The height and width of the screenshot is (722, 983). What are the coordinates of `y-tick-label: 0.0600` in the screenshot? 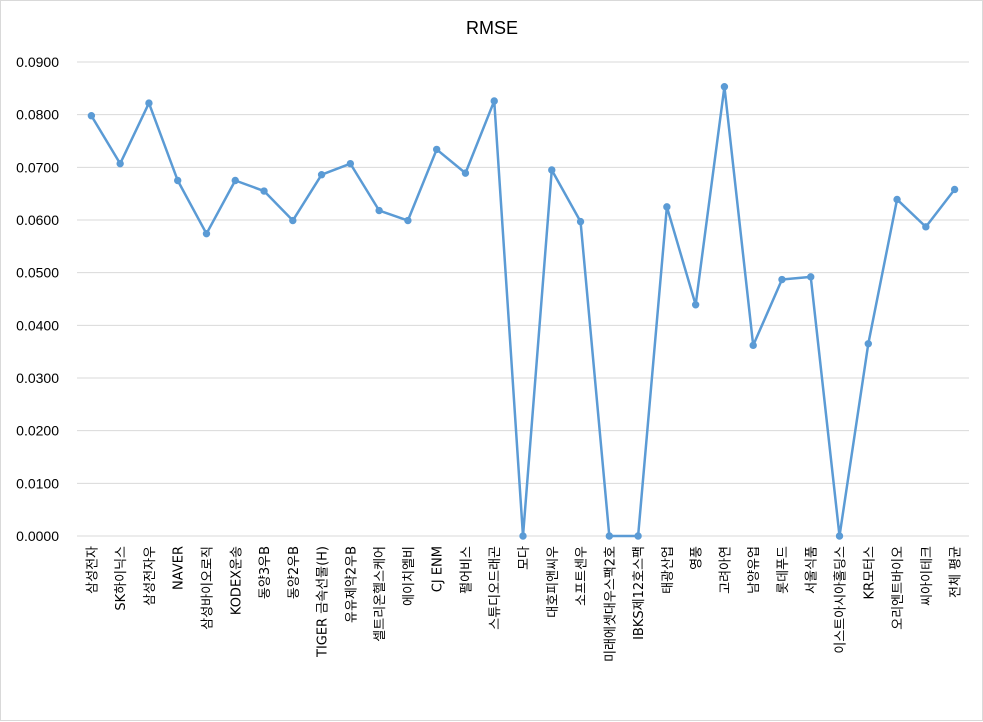 It's located at (37, 220).